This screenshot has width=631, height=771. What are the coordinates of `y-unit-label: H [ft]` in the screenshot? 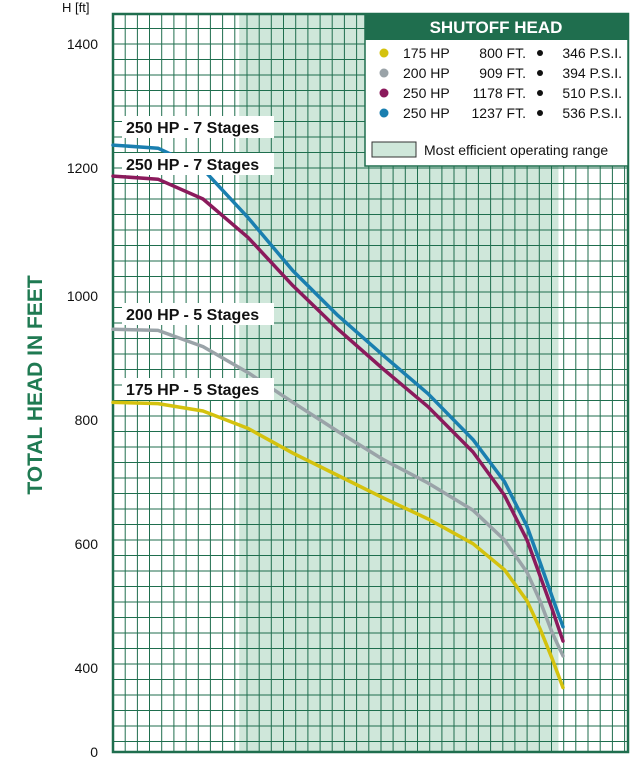 It's located at (75, 7).